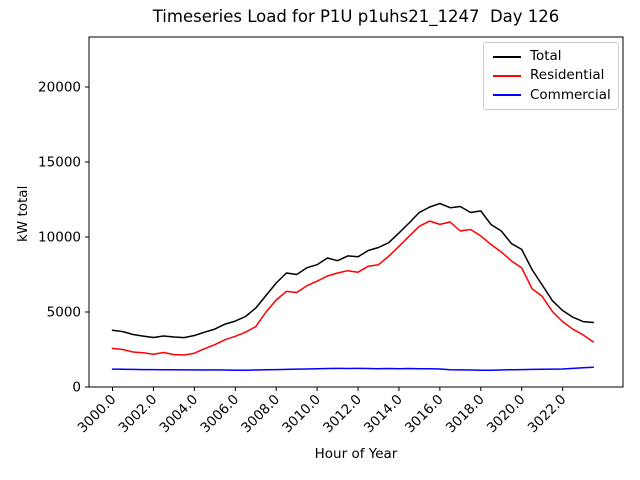 The height and width of the screenshot is (480, 640). Describe the element at coordinates (546, 55) in the screenshot. I see `legend-label-total: Total` at that location.